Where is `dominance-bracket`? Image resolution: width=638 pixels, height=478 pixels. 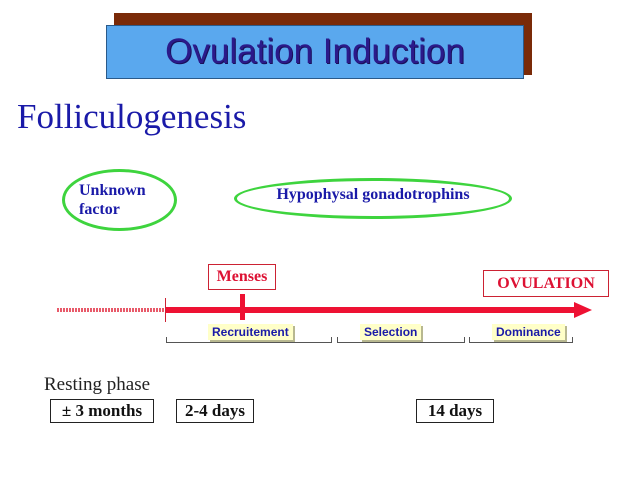 dominance-bracket is located at coordinates (521, 340).